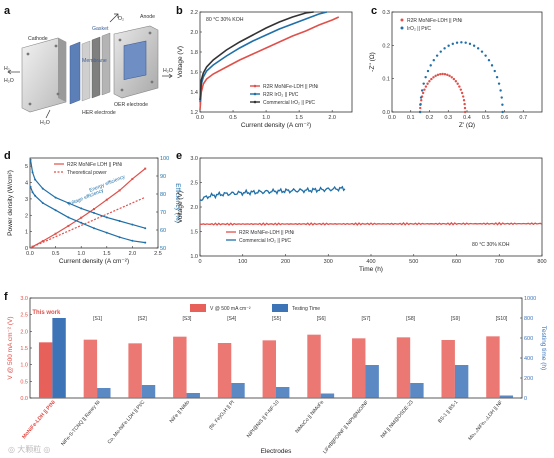 The width and height of the screenshot is (554, 458). Describe the element at coordinates (434, 21) in the screenshot. I see `c-legend-label-0: R2R MoNiFe-LDH || PtNi` at that location.